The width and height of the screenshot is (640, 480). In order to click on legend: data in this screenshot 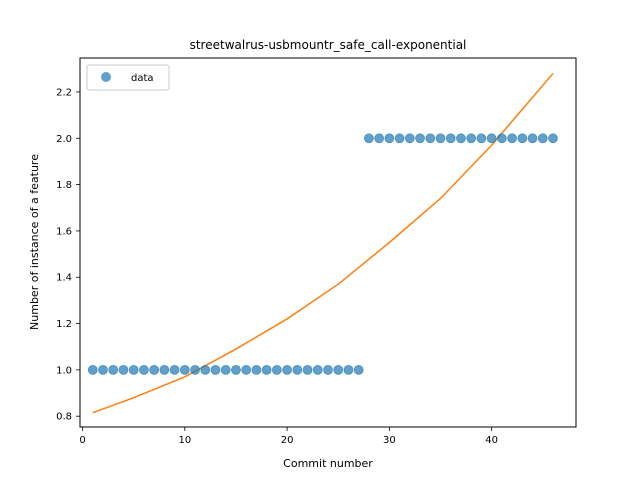, I will do `click(128, 77)`.